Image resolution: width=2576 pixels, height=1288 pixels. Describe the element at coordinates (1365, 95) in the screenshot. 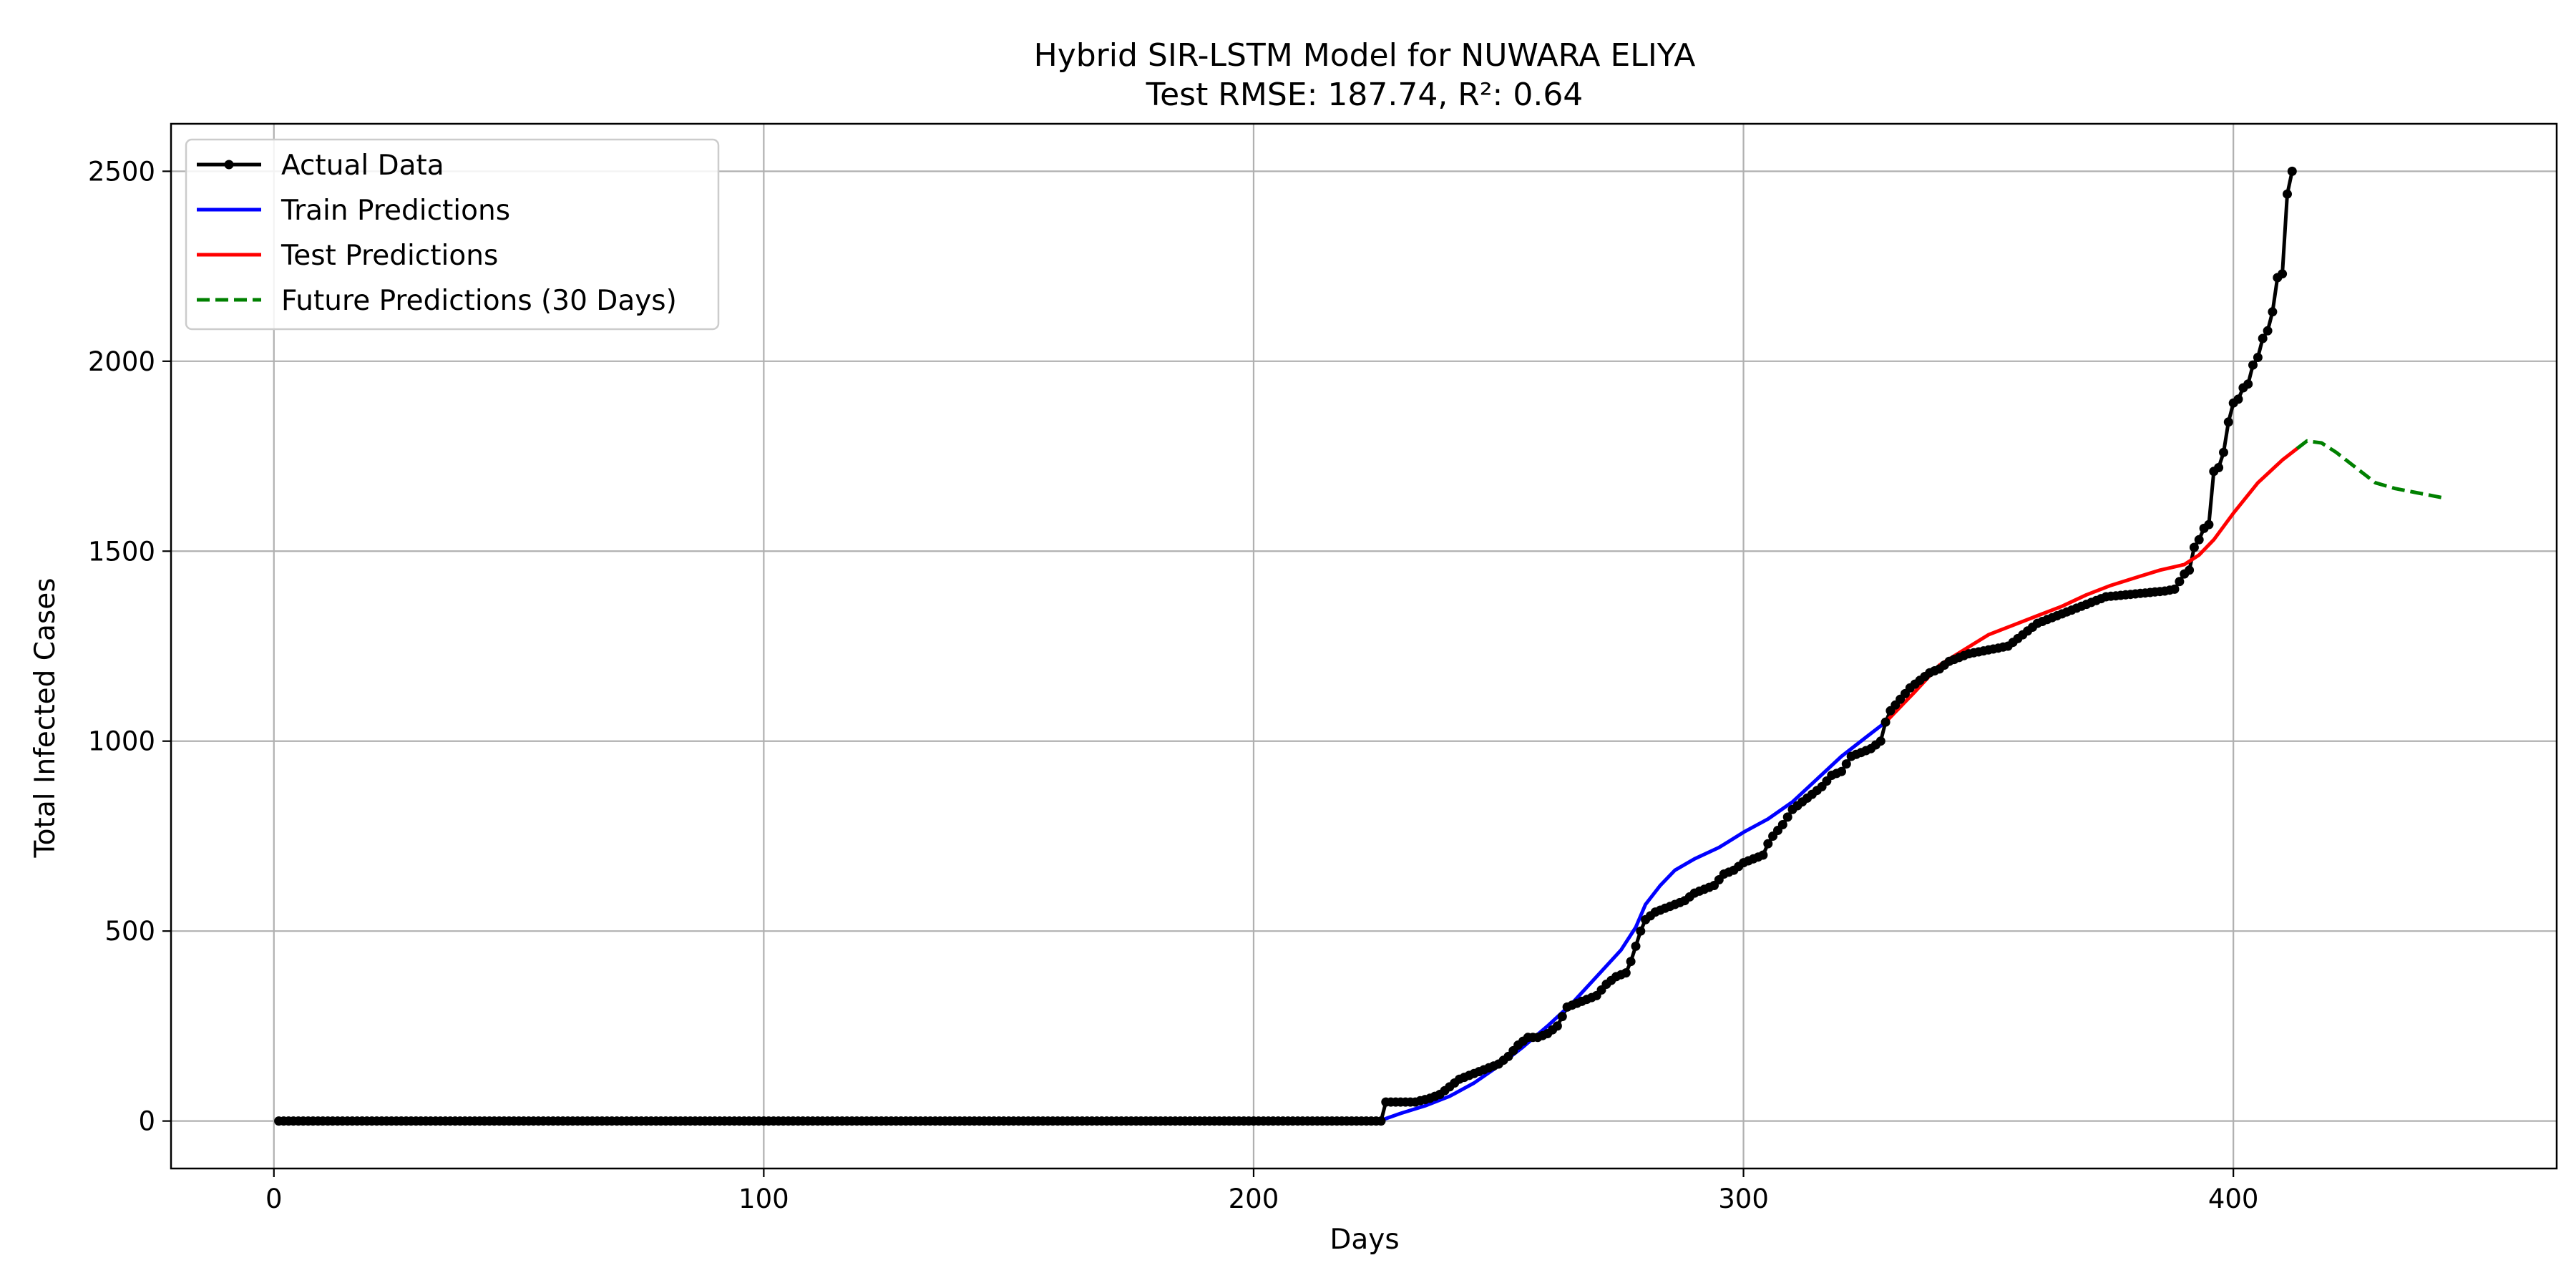

I see `chart-subtitle: Test RMSE: 187.74, R²: 0.64` at that location.